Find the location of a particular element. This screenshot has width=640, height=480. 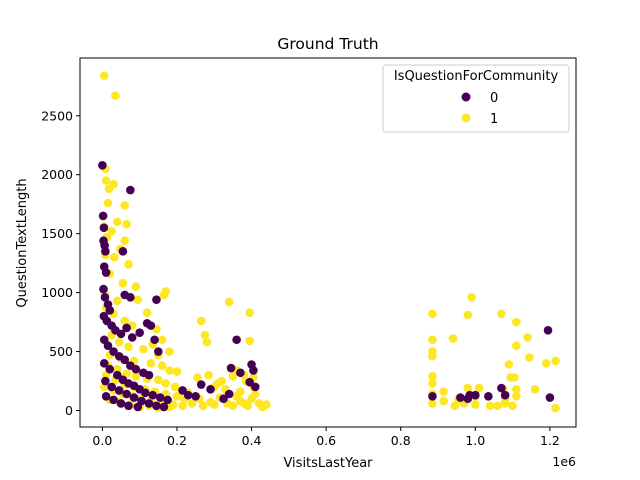

x-tick-label: 0.6 is located at coordinates (326, 440).